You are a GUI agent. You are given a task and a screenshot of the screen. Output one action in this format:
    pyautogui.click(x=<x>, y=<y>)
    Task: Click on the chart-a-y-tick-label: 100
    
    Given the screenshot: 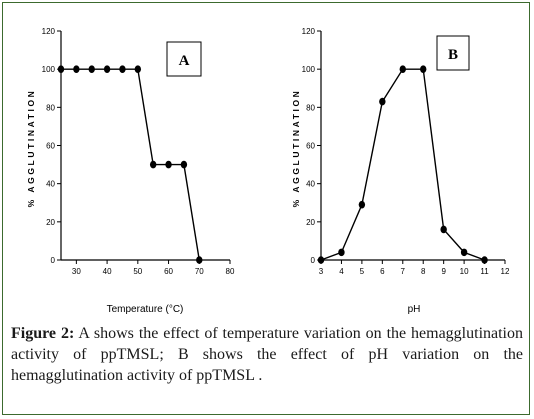 What is the action you would take?
    pyautogui.click(x=49, y=69)
    